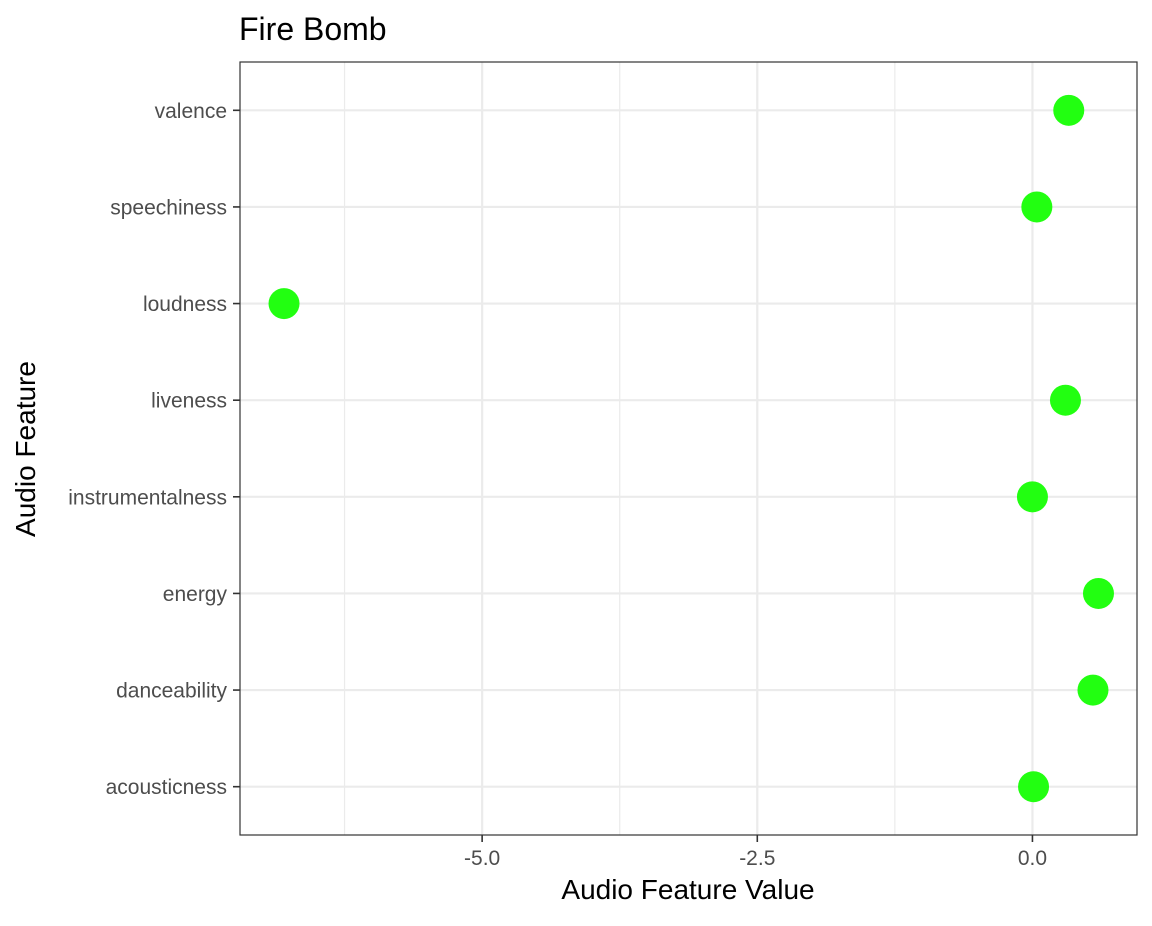 The height and width of the screenshot is (926, 1152). Describe the element at coordinates (189, 401) in the screenshot. I see `y-tick-label-liveness: liveness` at that location.